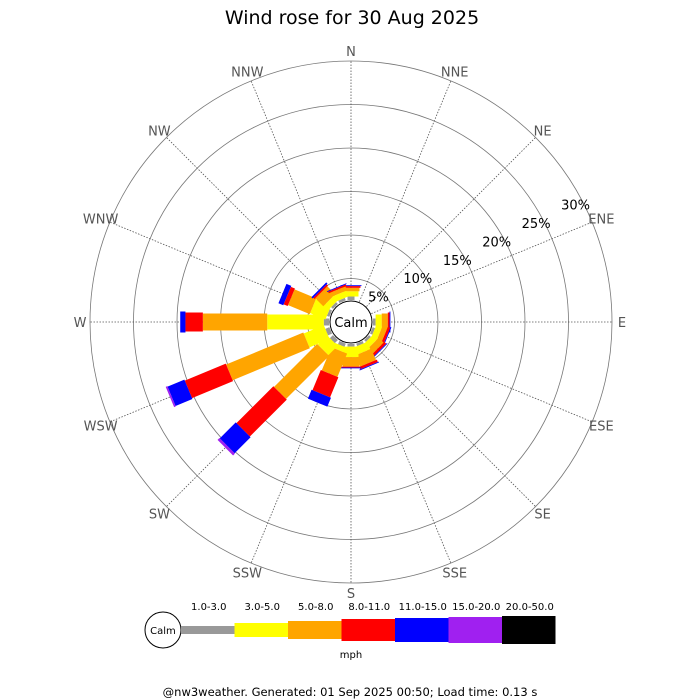  What do you see at coordinates (378, 298) in the screenshot?
I see `percent-label-5: 5%` at bounding box center [378, 298].